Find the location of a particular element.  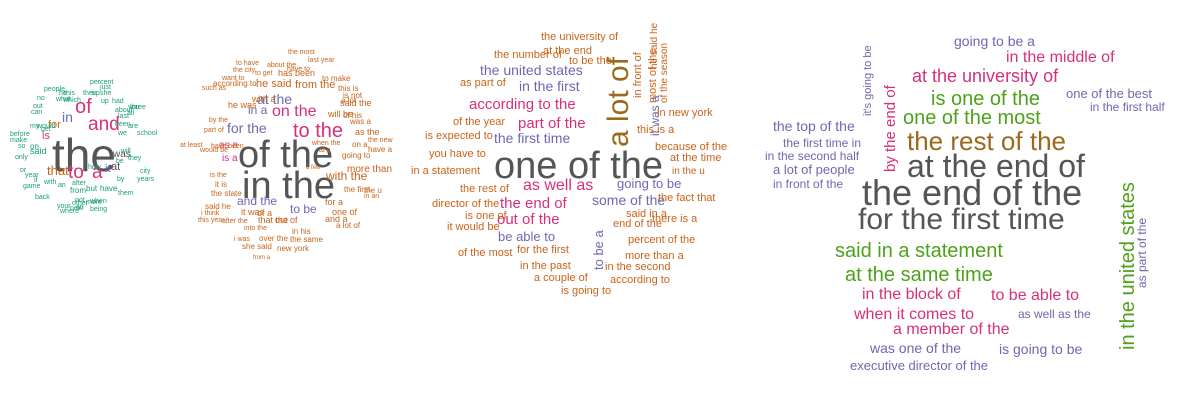

word-how: how is located at coordinates (94, 167).